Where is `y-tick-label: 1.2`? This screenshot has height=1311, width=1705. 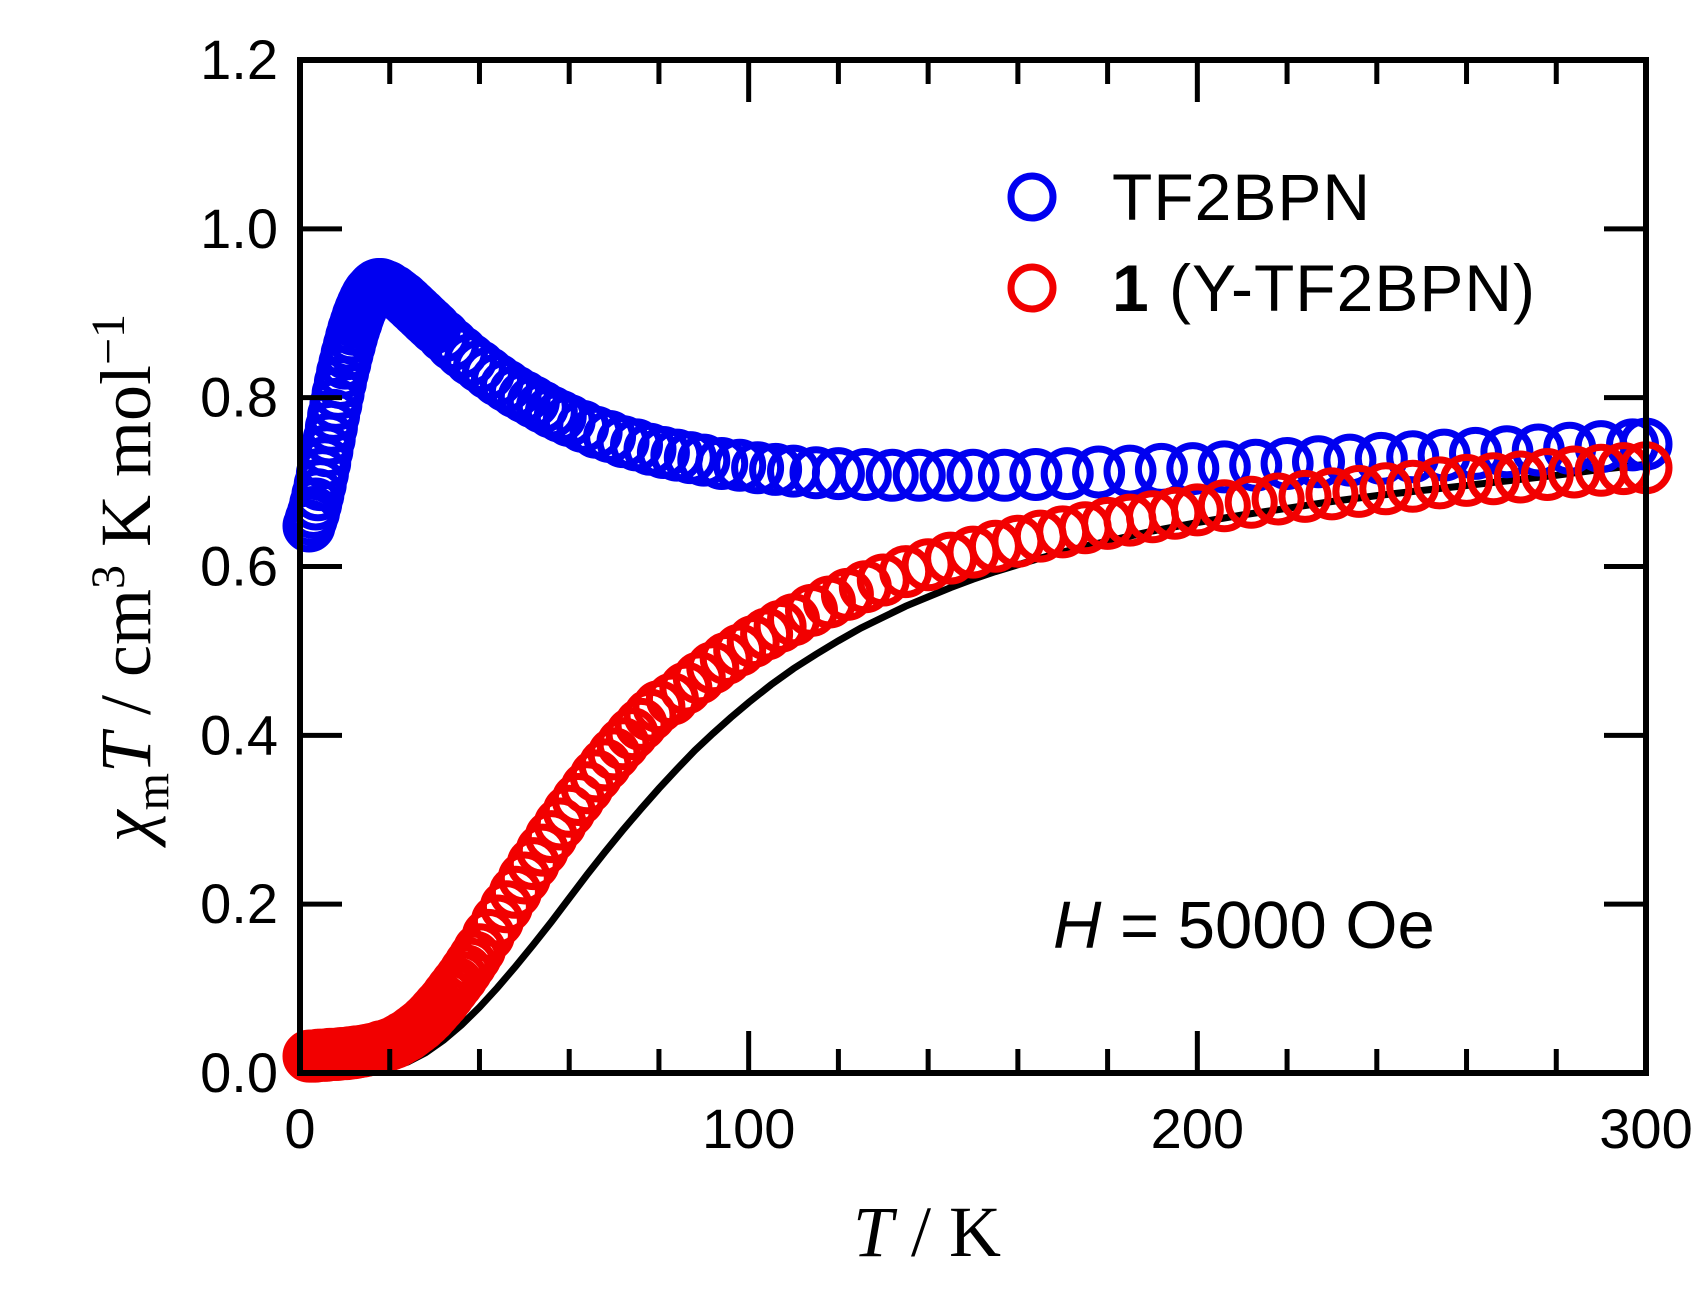 y-tick-label: 1.2 is located at coordinates (239, 59).